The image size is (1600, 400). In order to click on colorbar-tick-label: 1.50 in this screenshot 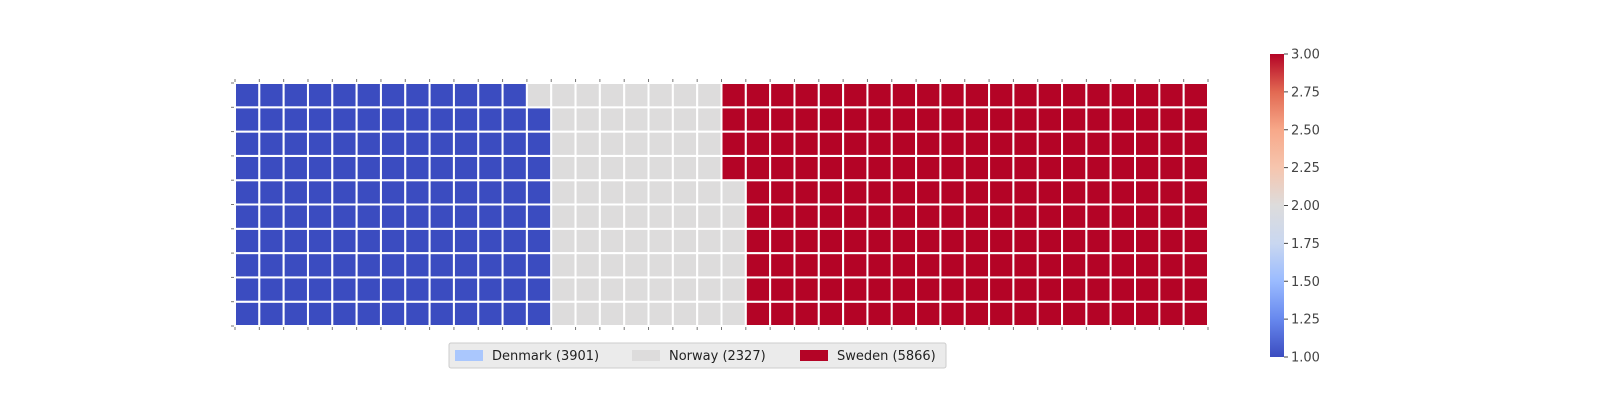, I will do `click(1305, 282)`.